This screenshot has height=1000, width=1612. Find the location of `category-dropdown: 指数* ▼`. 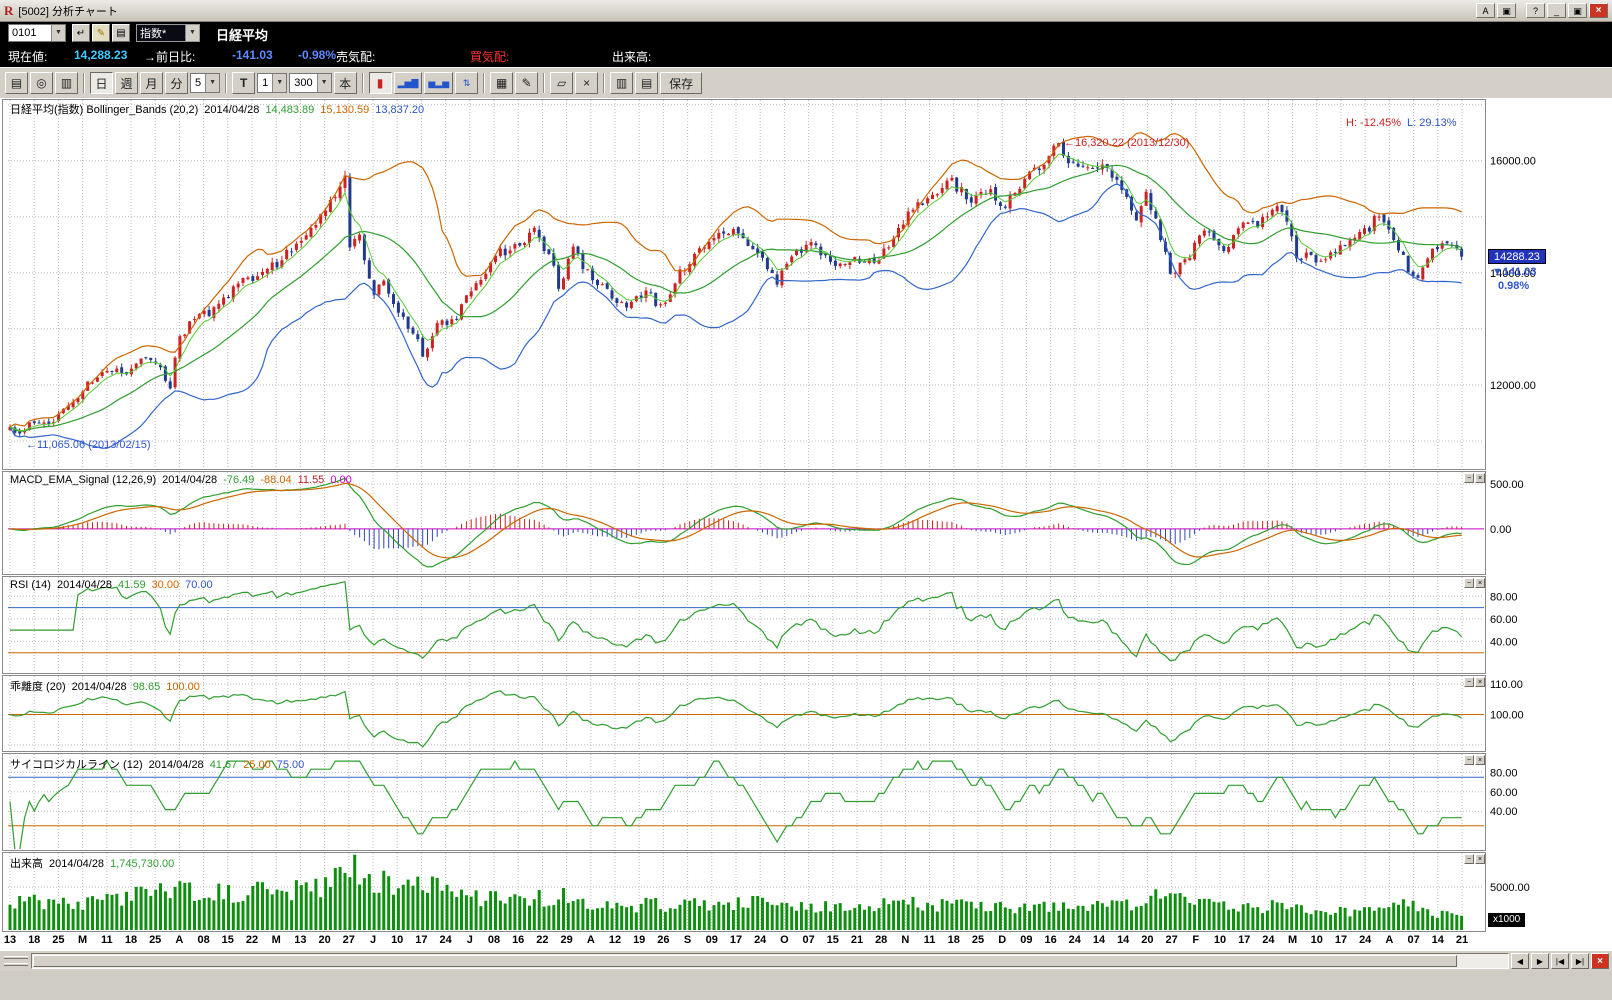

category-dropdown: 指数* ▼ is located at coordinates (168, 33).